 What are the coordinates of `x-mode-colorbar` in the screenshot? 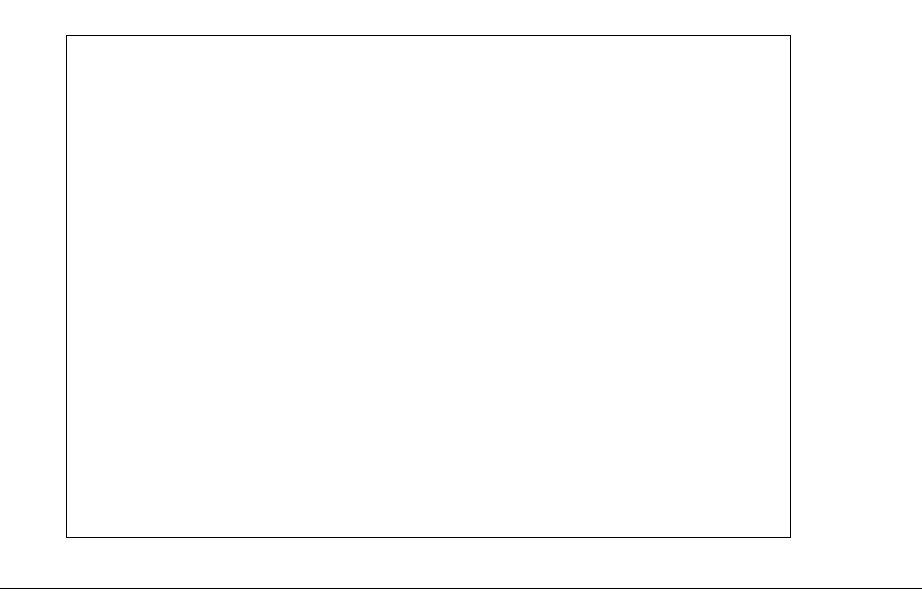 It's located at (883, 288).